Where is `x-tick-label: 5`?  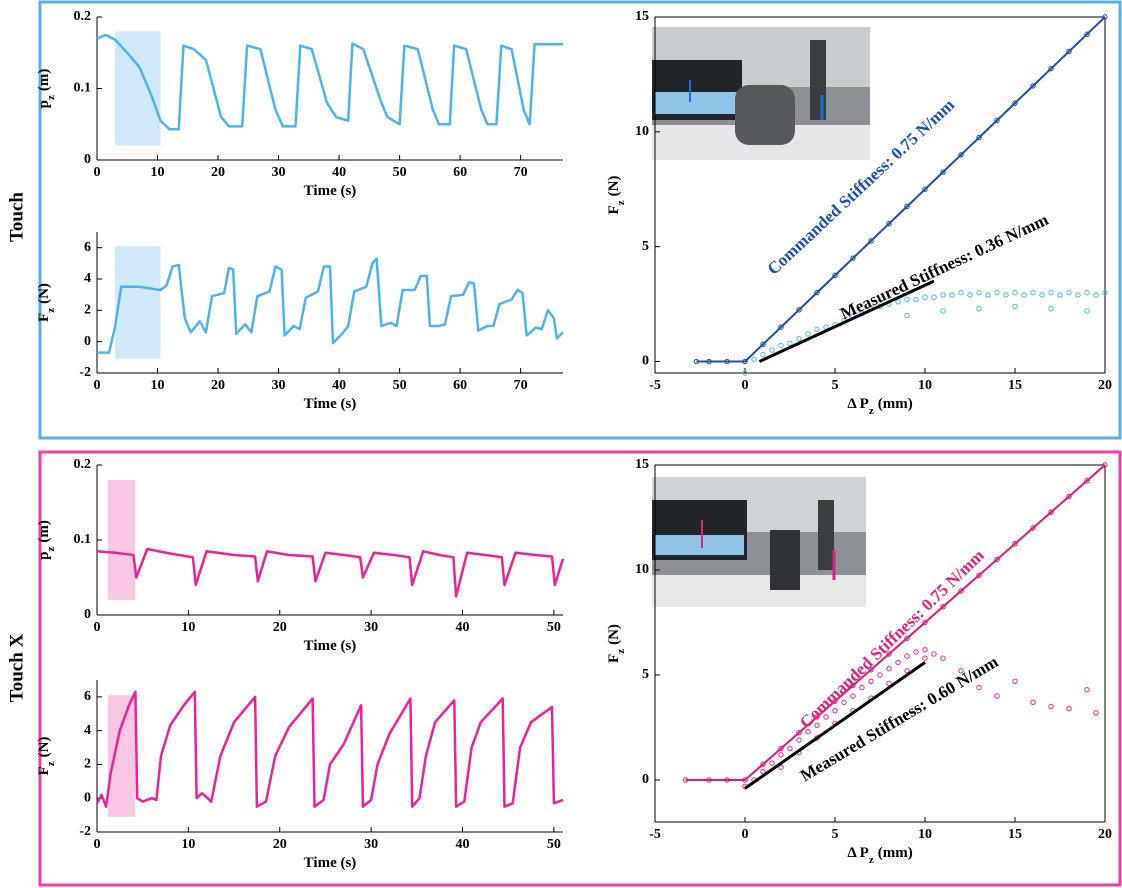 x-tick-label: 5 is located at coordinates (835, 834).